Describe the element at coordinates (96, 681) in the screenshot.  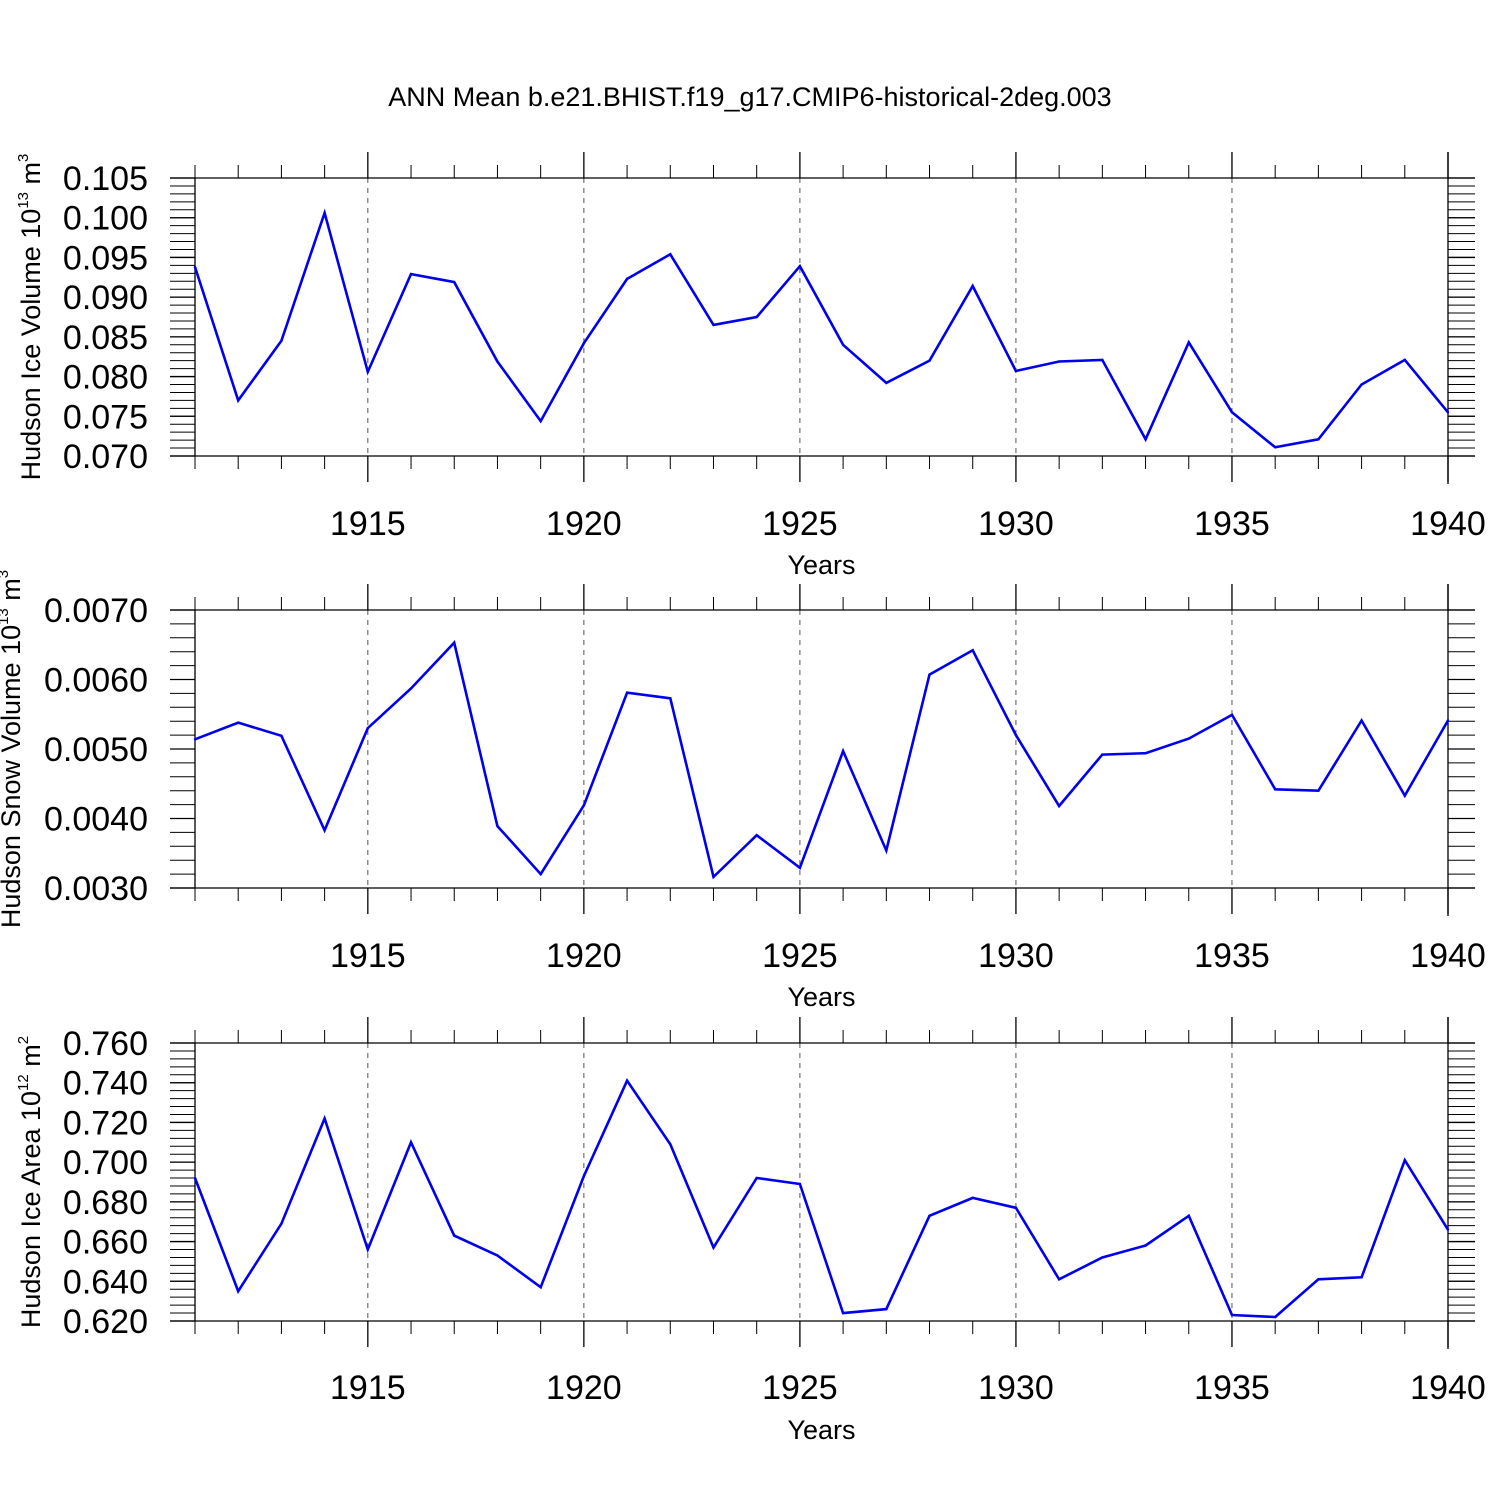
I see `y-tick-label: 0.0060` at that location.